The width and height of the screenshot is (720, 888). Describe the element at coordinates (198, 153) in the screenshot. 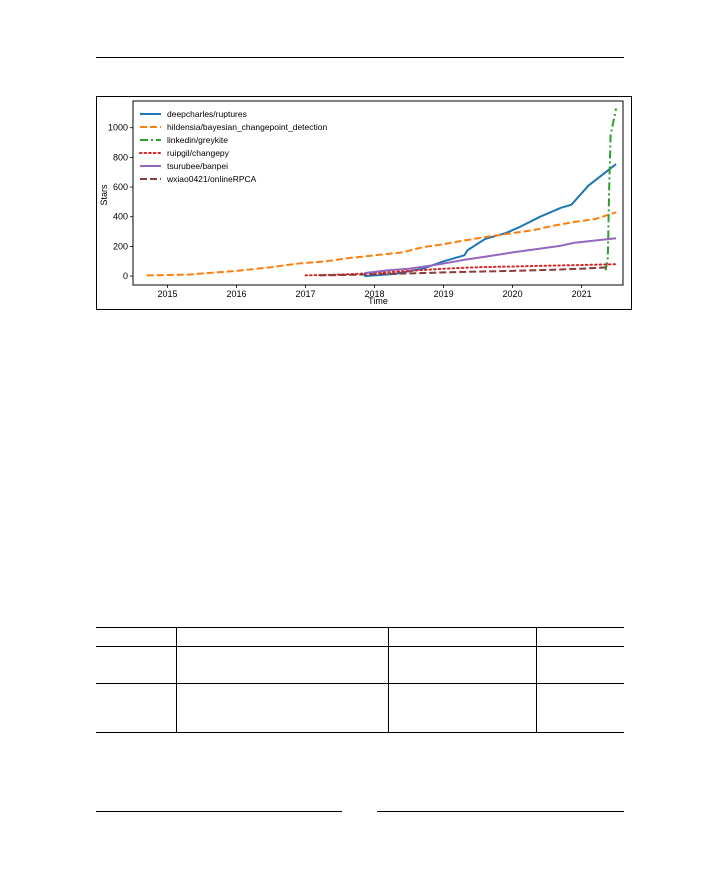

I see `legend-label: ruipgil/changepy` at that location.